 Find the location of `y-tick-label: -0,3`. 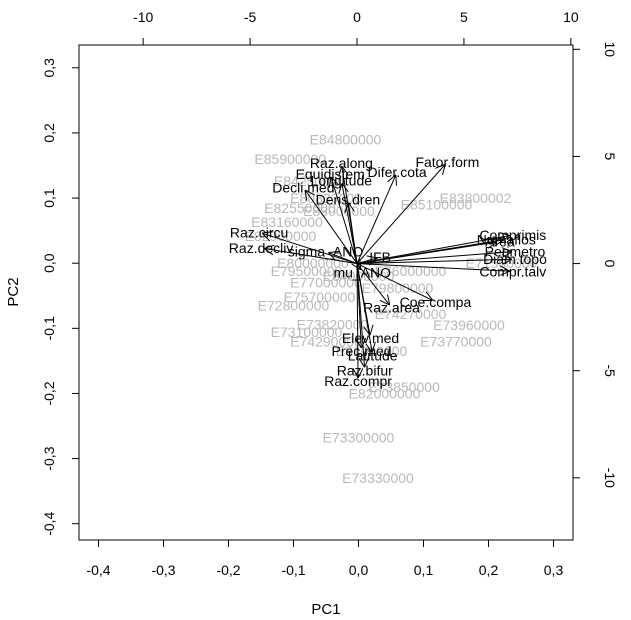

y-tick-label: -0,3 is located at coordinates (49, 458).